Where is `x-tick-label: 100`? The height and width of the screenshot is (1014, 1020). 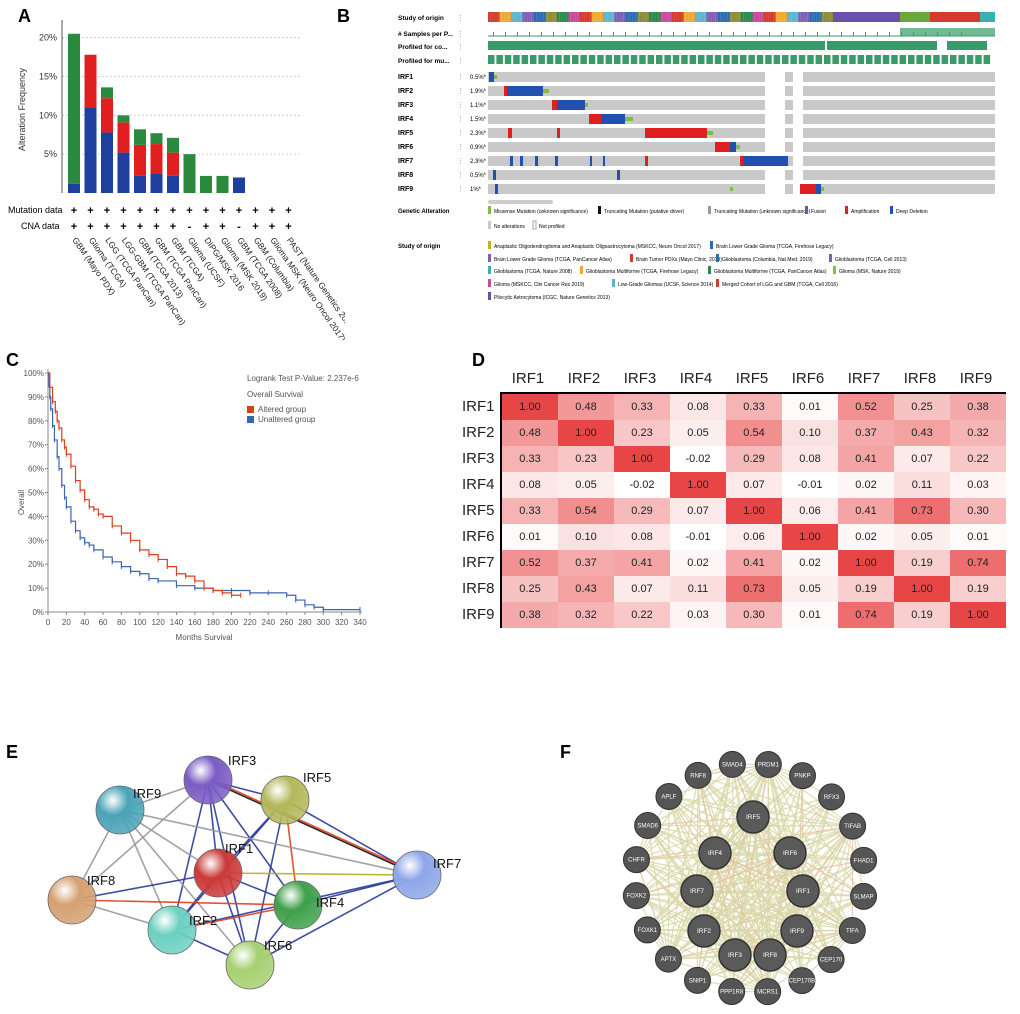 x-tick-label: 100 is located at coordinates (140, 622).